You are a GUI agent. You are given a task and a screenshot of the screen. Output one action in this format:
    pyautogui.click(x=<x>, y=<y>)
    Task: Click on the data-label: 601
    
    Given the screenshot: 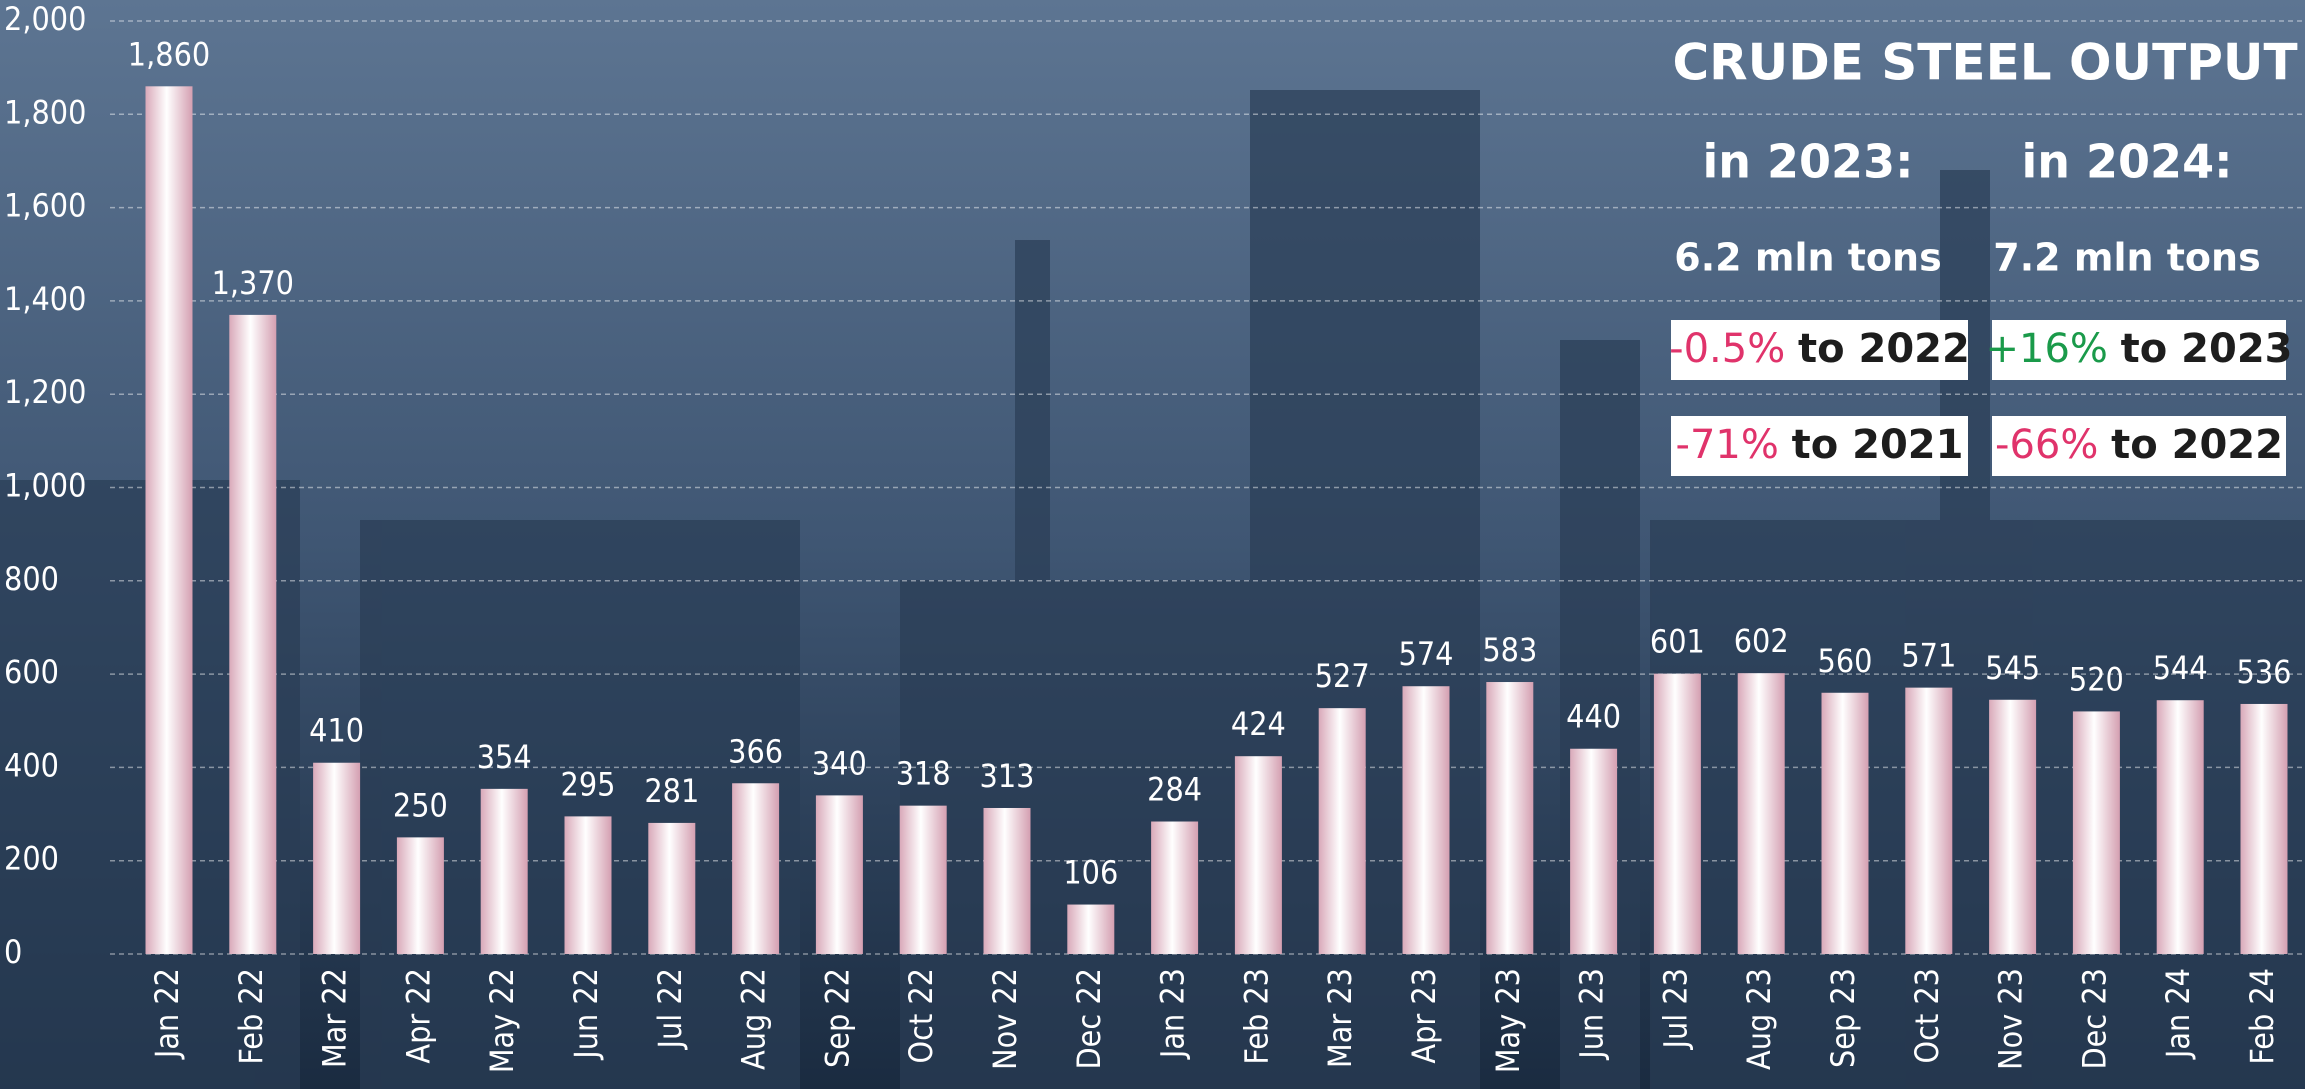 What is the action you would take?
    pyautogui.click(x=1677, y=642)
    